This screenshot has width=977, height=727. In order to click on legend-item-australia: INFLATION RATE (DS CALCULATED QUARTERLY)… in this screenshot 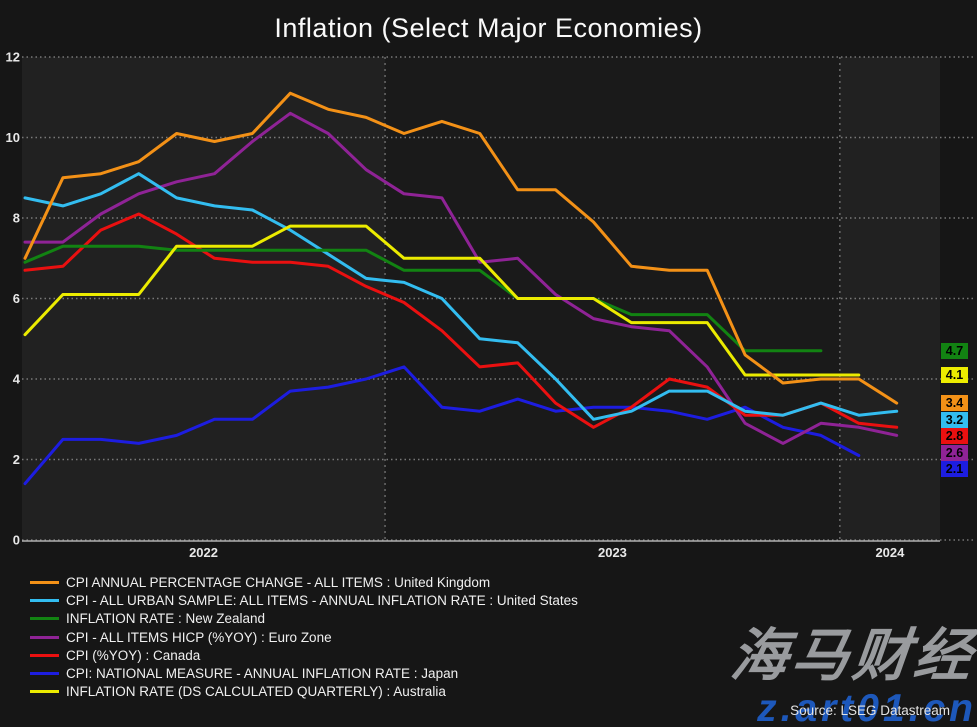, I will do `click(390, 692)`.